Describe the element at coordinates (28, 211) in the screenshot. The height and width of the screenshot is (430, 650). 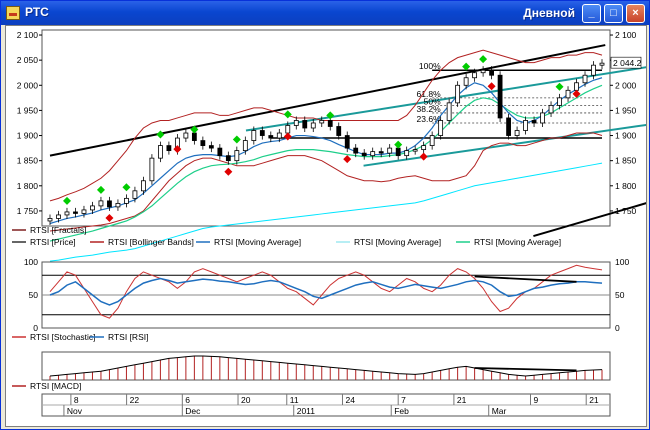
I see `price-axis-label-left: 1 750` at that location.